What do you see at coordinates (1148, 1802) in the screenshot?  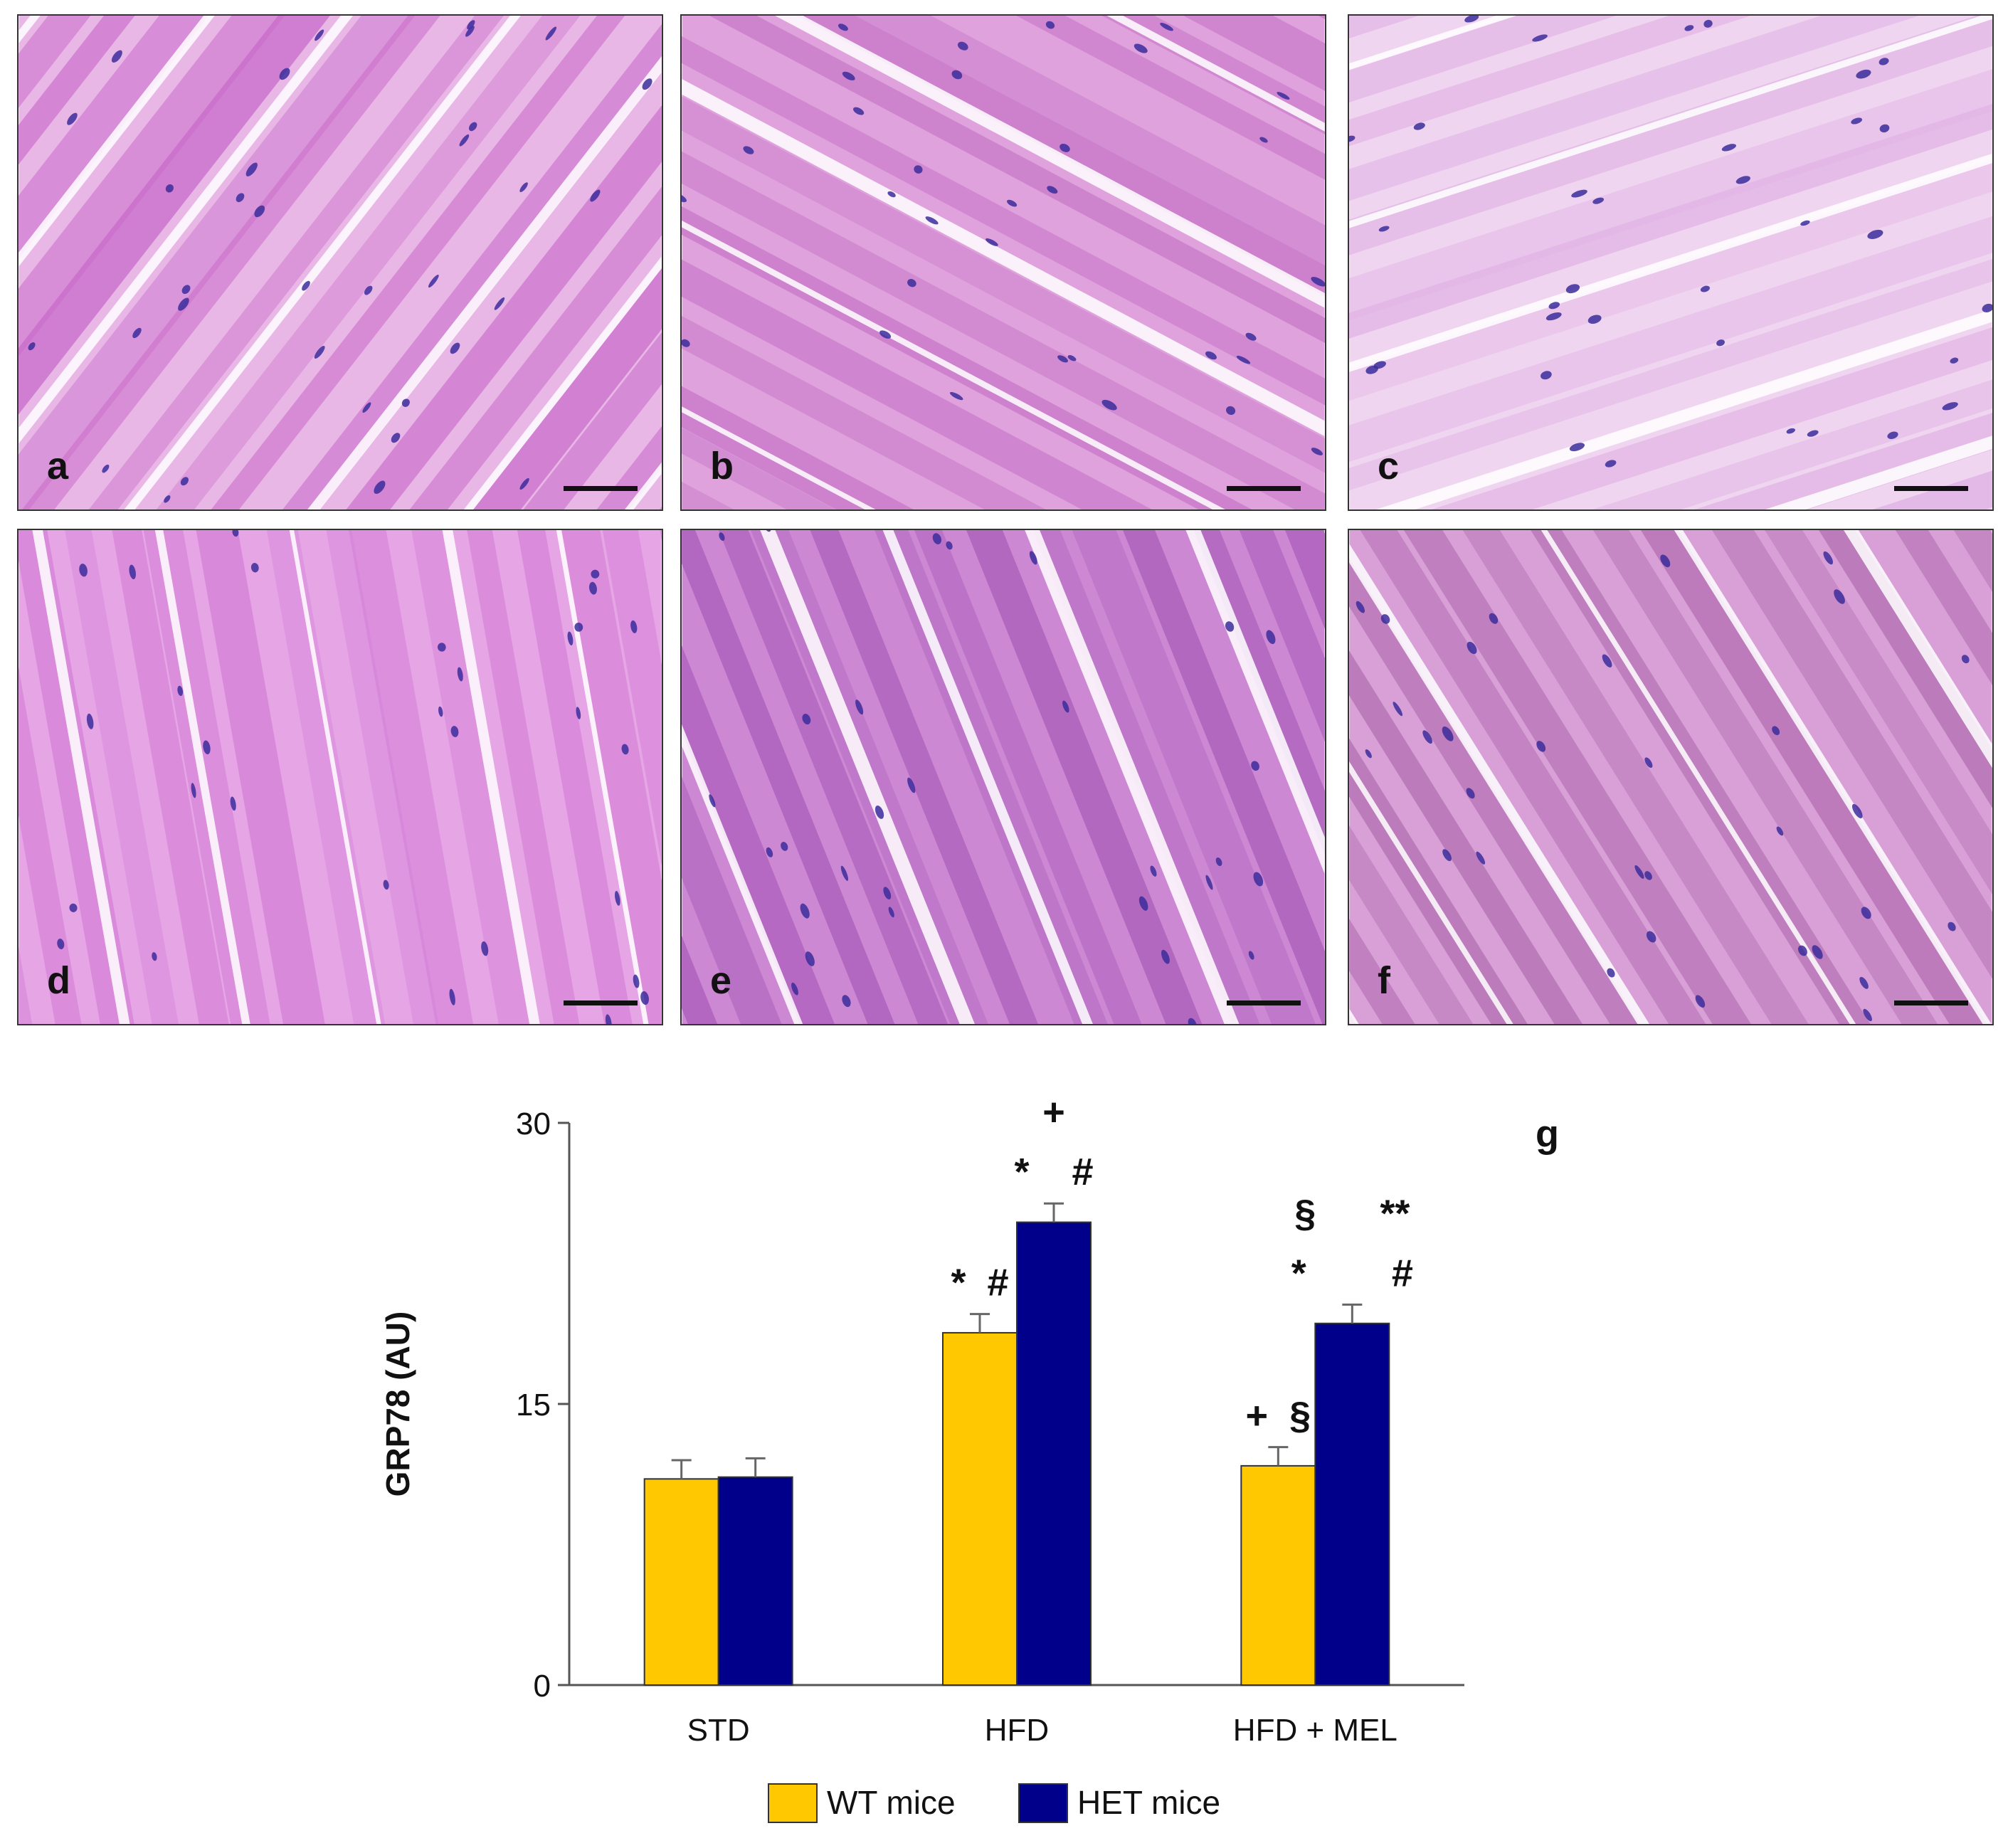 I see `legend-label: HET mice` at bounding box center [1148, 1802].